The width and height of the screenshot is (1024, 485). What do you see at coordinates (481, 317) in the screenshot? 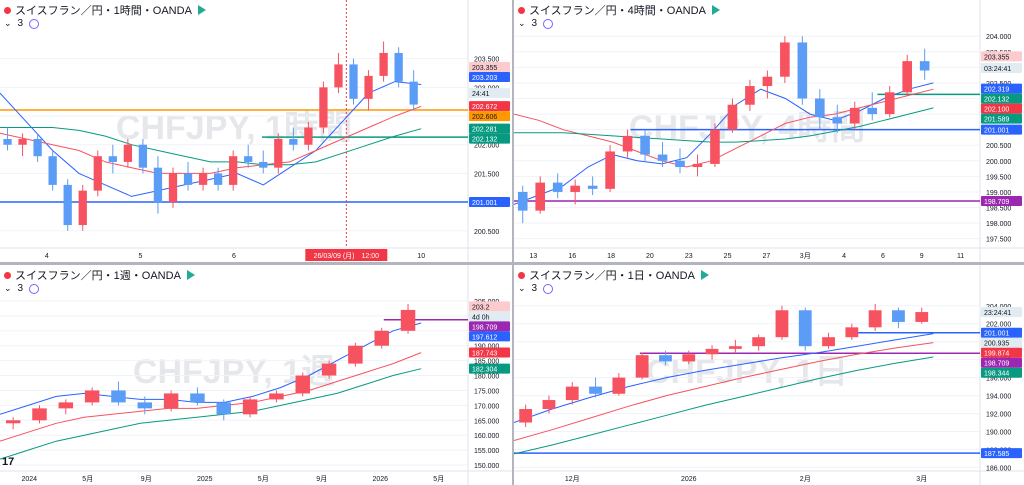
I see `price-label: 4d 0h` at bounding box center [481, 317].